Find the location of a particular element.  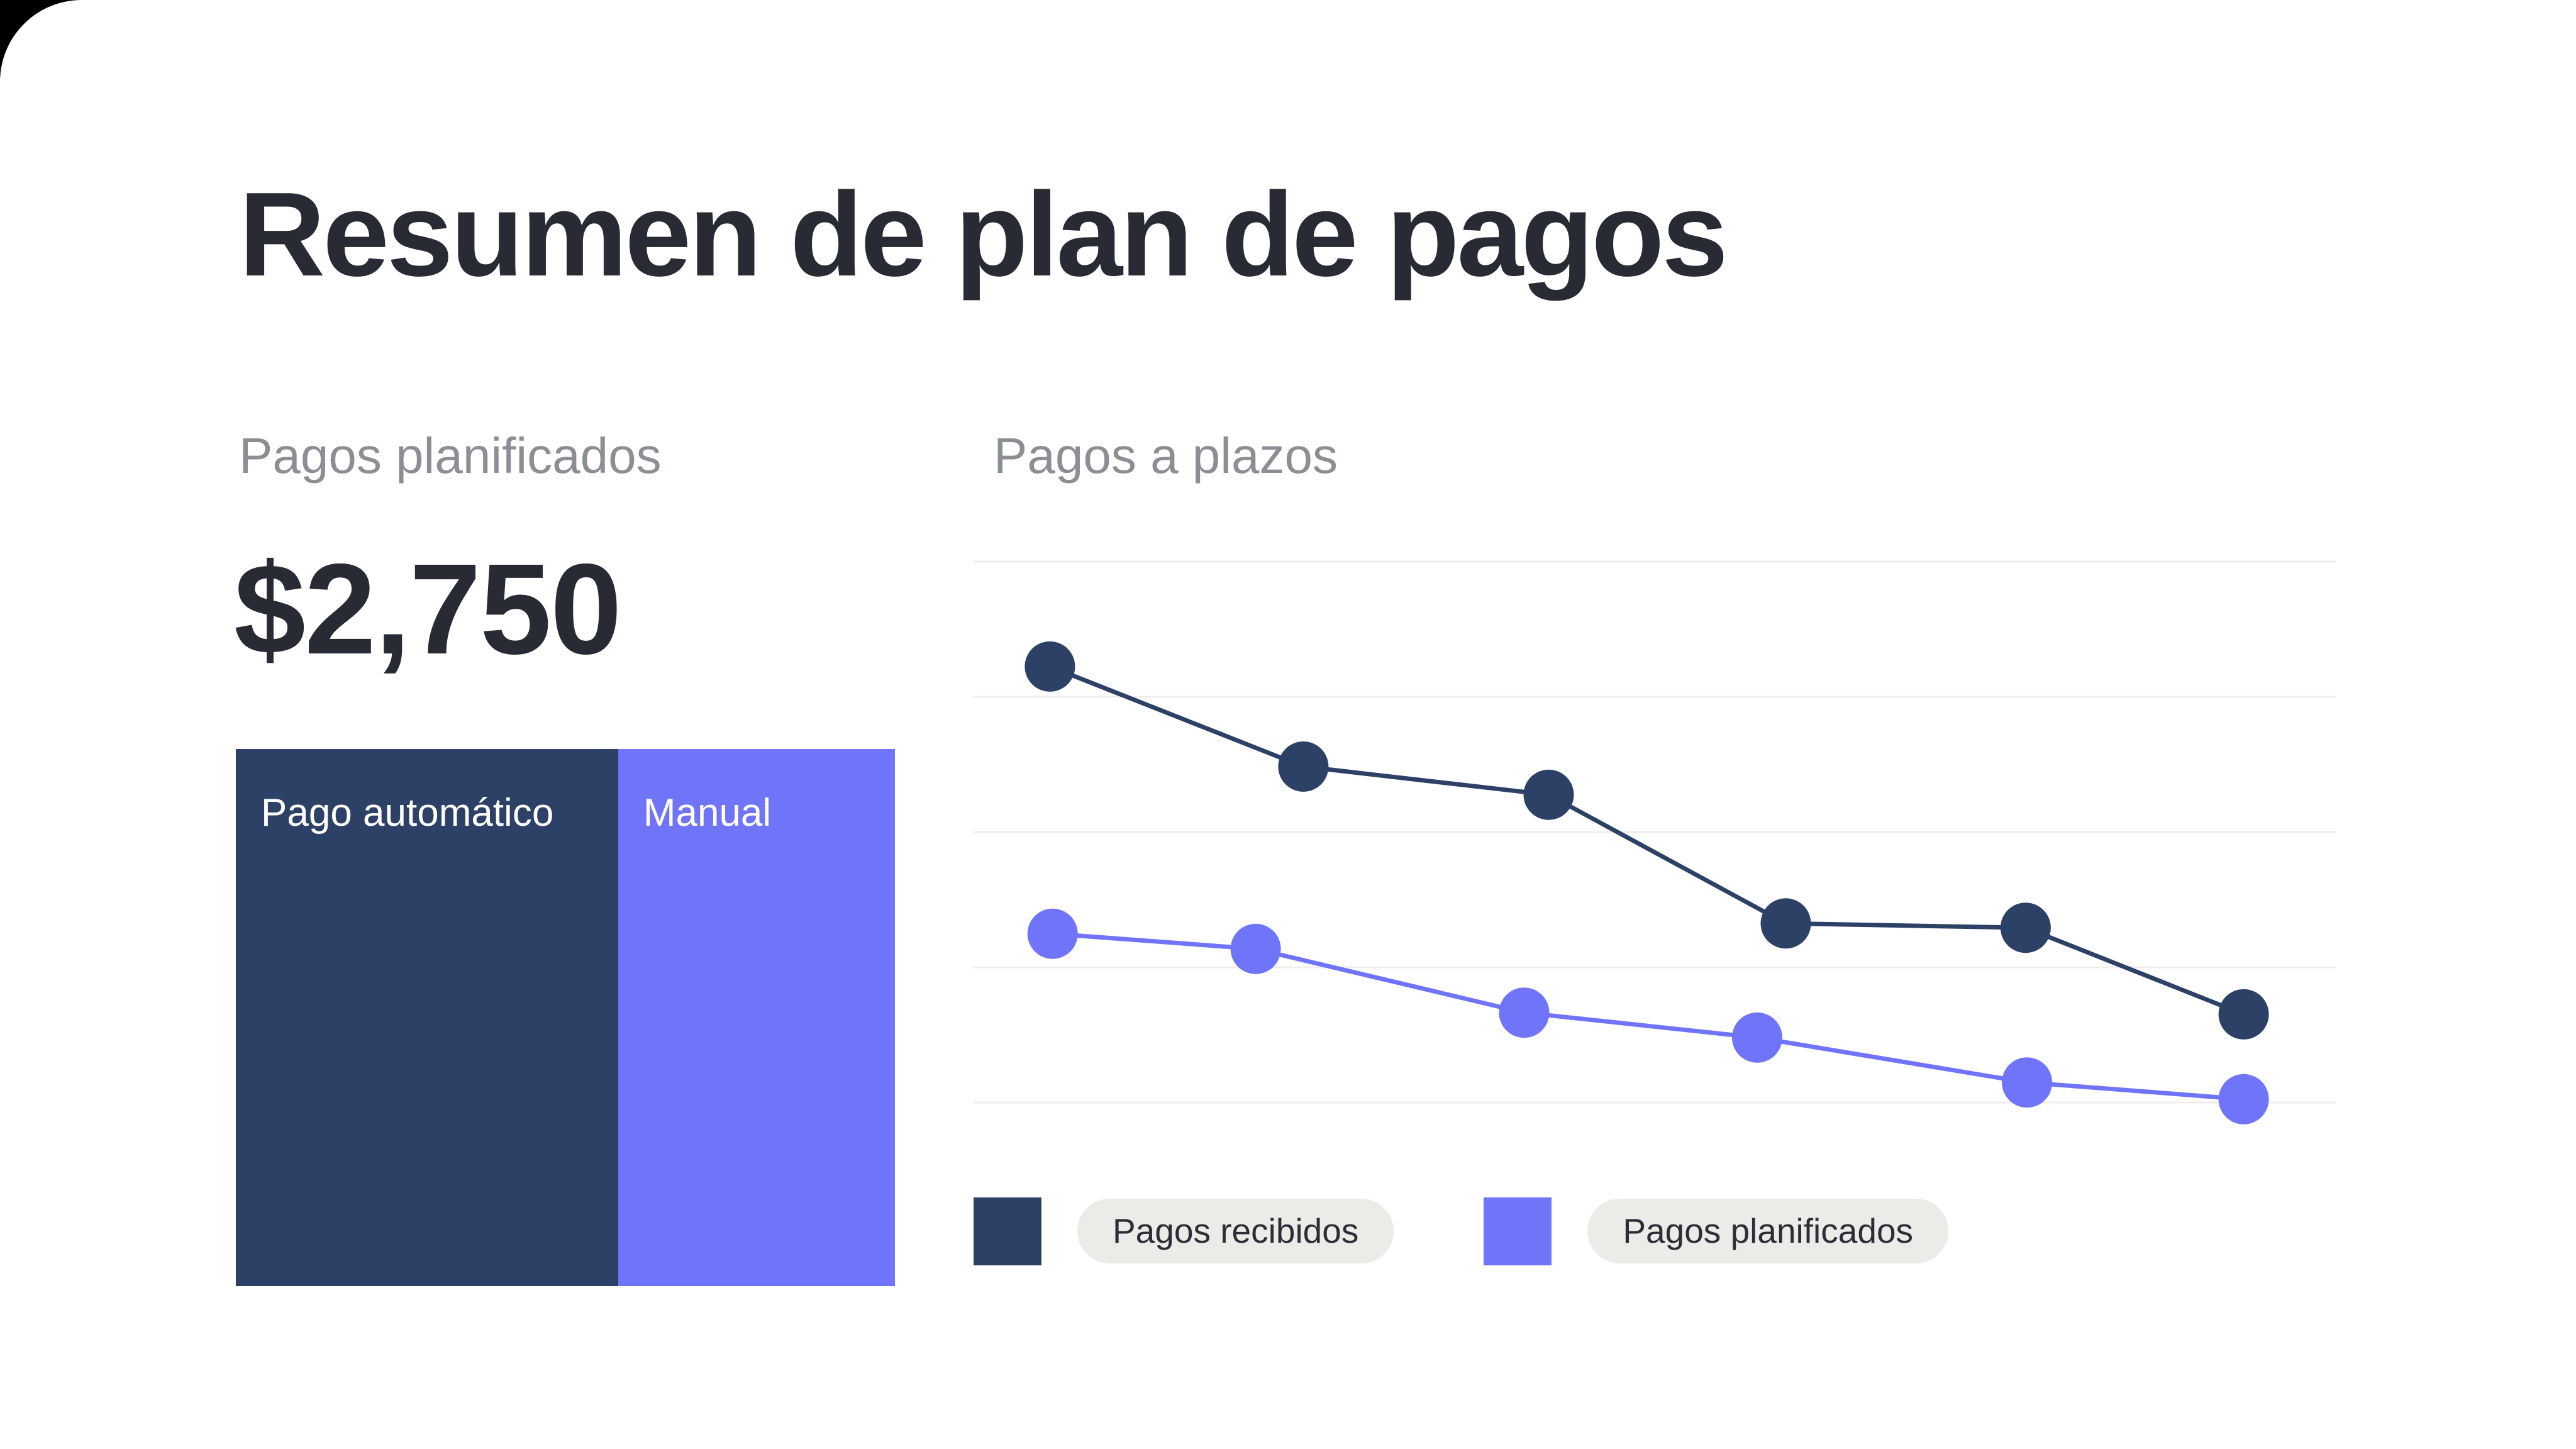

payment-method-bar: Pago automático Manual is located at coordinates (565, 1017).